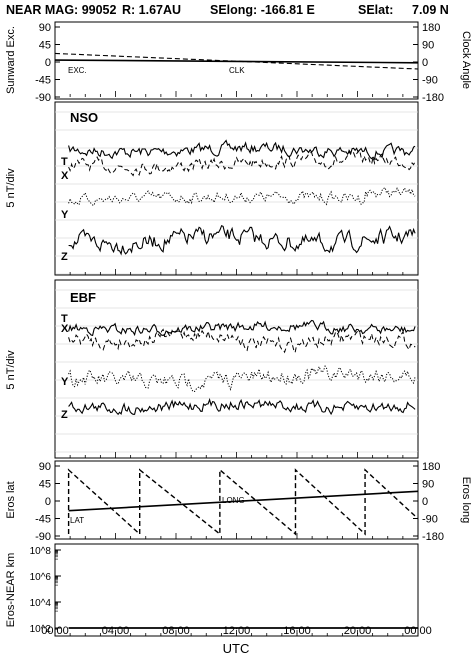  What do you see at coordinates (237, 70) in the screenshot?
I see `clk-series-label: CLK` at bounding box center [237, 70].